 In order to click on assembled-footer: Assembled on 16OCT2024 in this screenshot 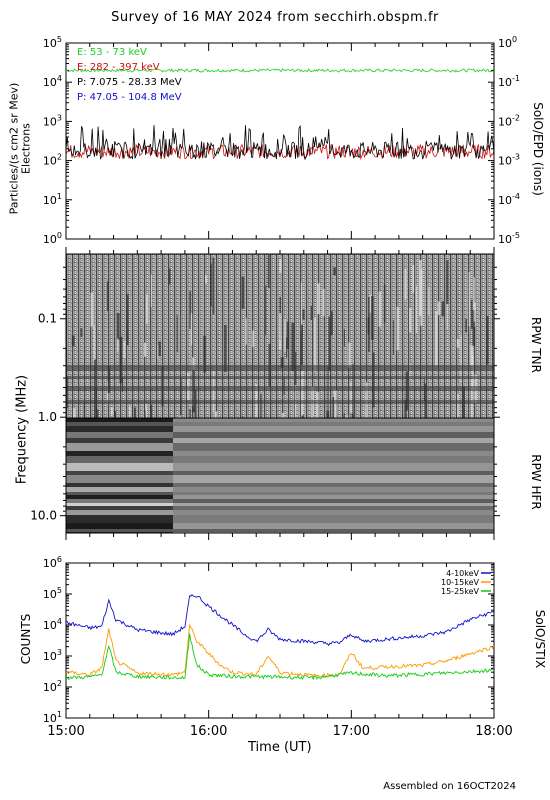, I will do `click(449, 786)`.